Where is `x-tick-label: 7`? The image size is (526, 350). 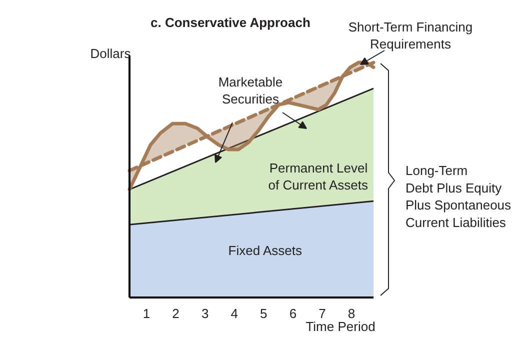 x-tick-label: 7 is located at coordinates (322, 313).